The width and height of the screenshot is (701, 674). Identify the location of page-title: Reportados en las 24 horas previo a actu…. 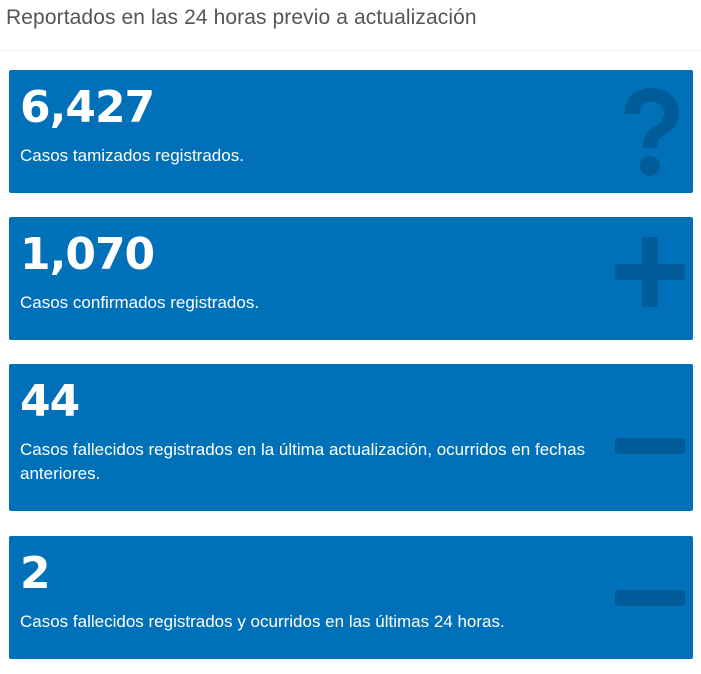
(241, 17).